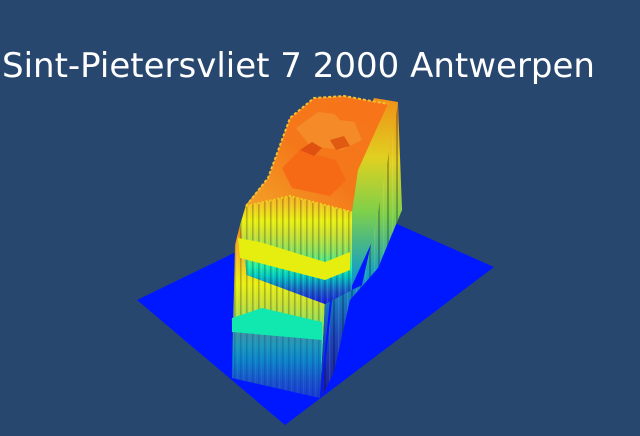 This screenshot has height=436, width=640. What do you see at coordinates (299, 203) in the screenshot?
I see `roof-front-edge` at bounding box center [299, 203].